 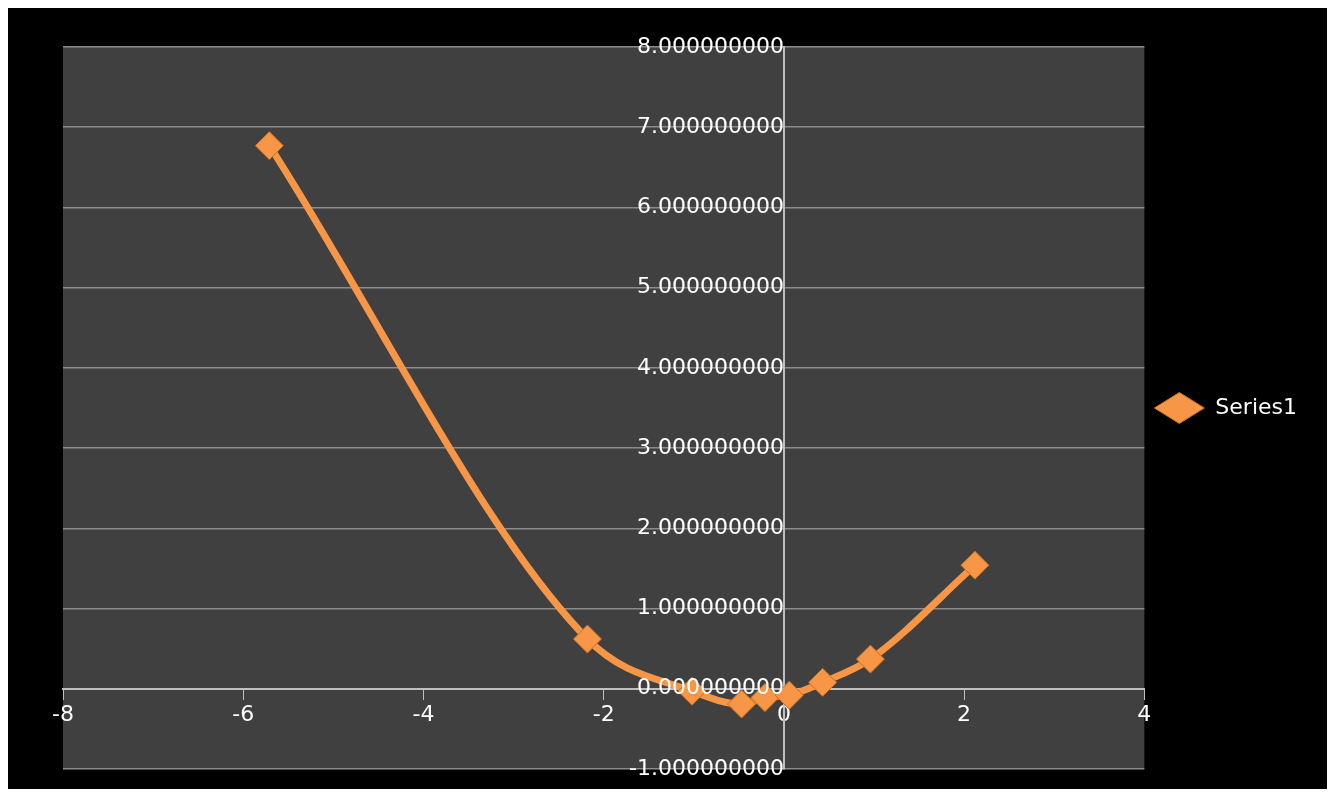 What do you see at coordinates (710, 607) in the screenshot?
I see `y-tick-label: 1.000000000` at bounding box center [710, 607].